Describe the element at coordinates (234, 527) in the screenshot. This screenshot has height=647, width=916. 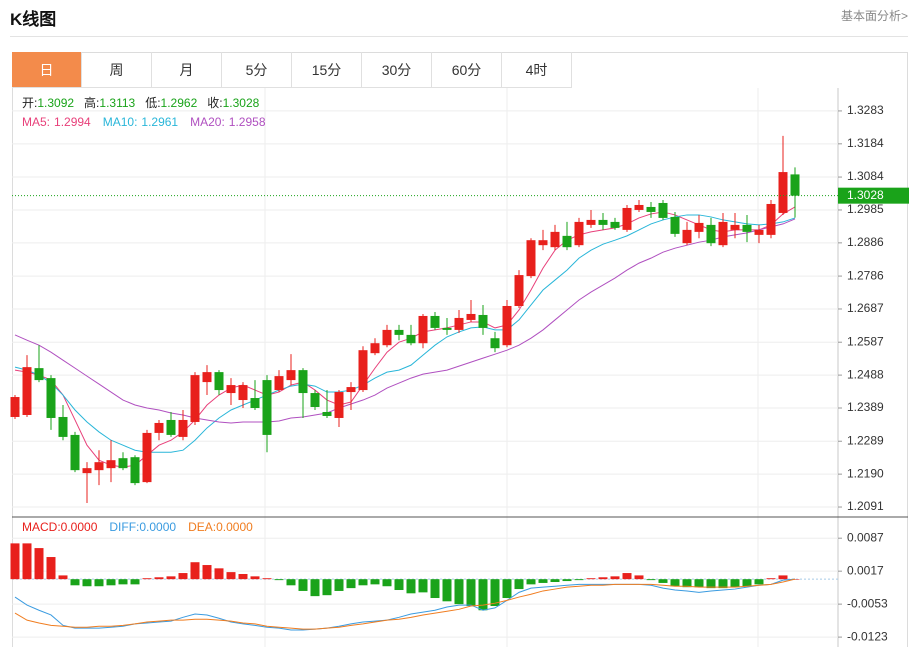
I see `legend-value: 0.0000` at that location.